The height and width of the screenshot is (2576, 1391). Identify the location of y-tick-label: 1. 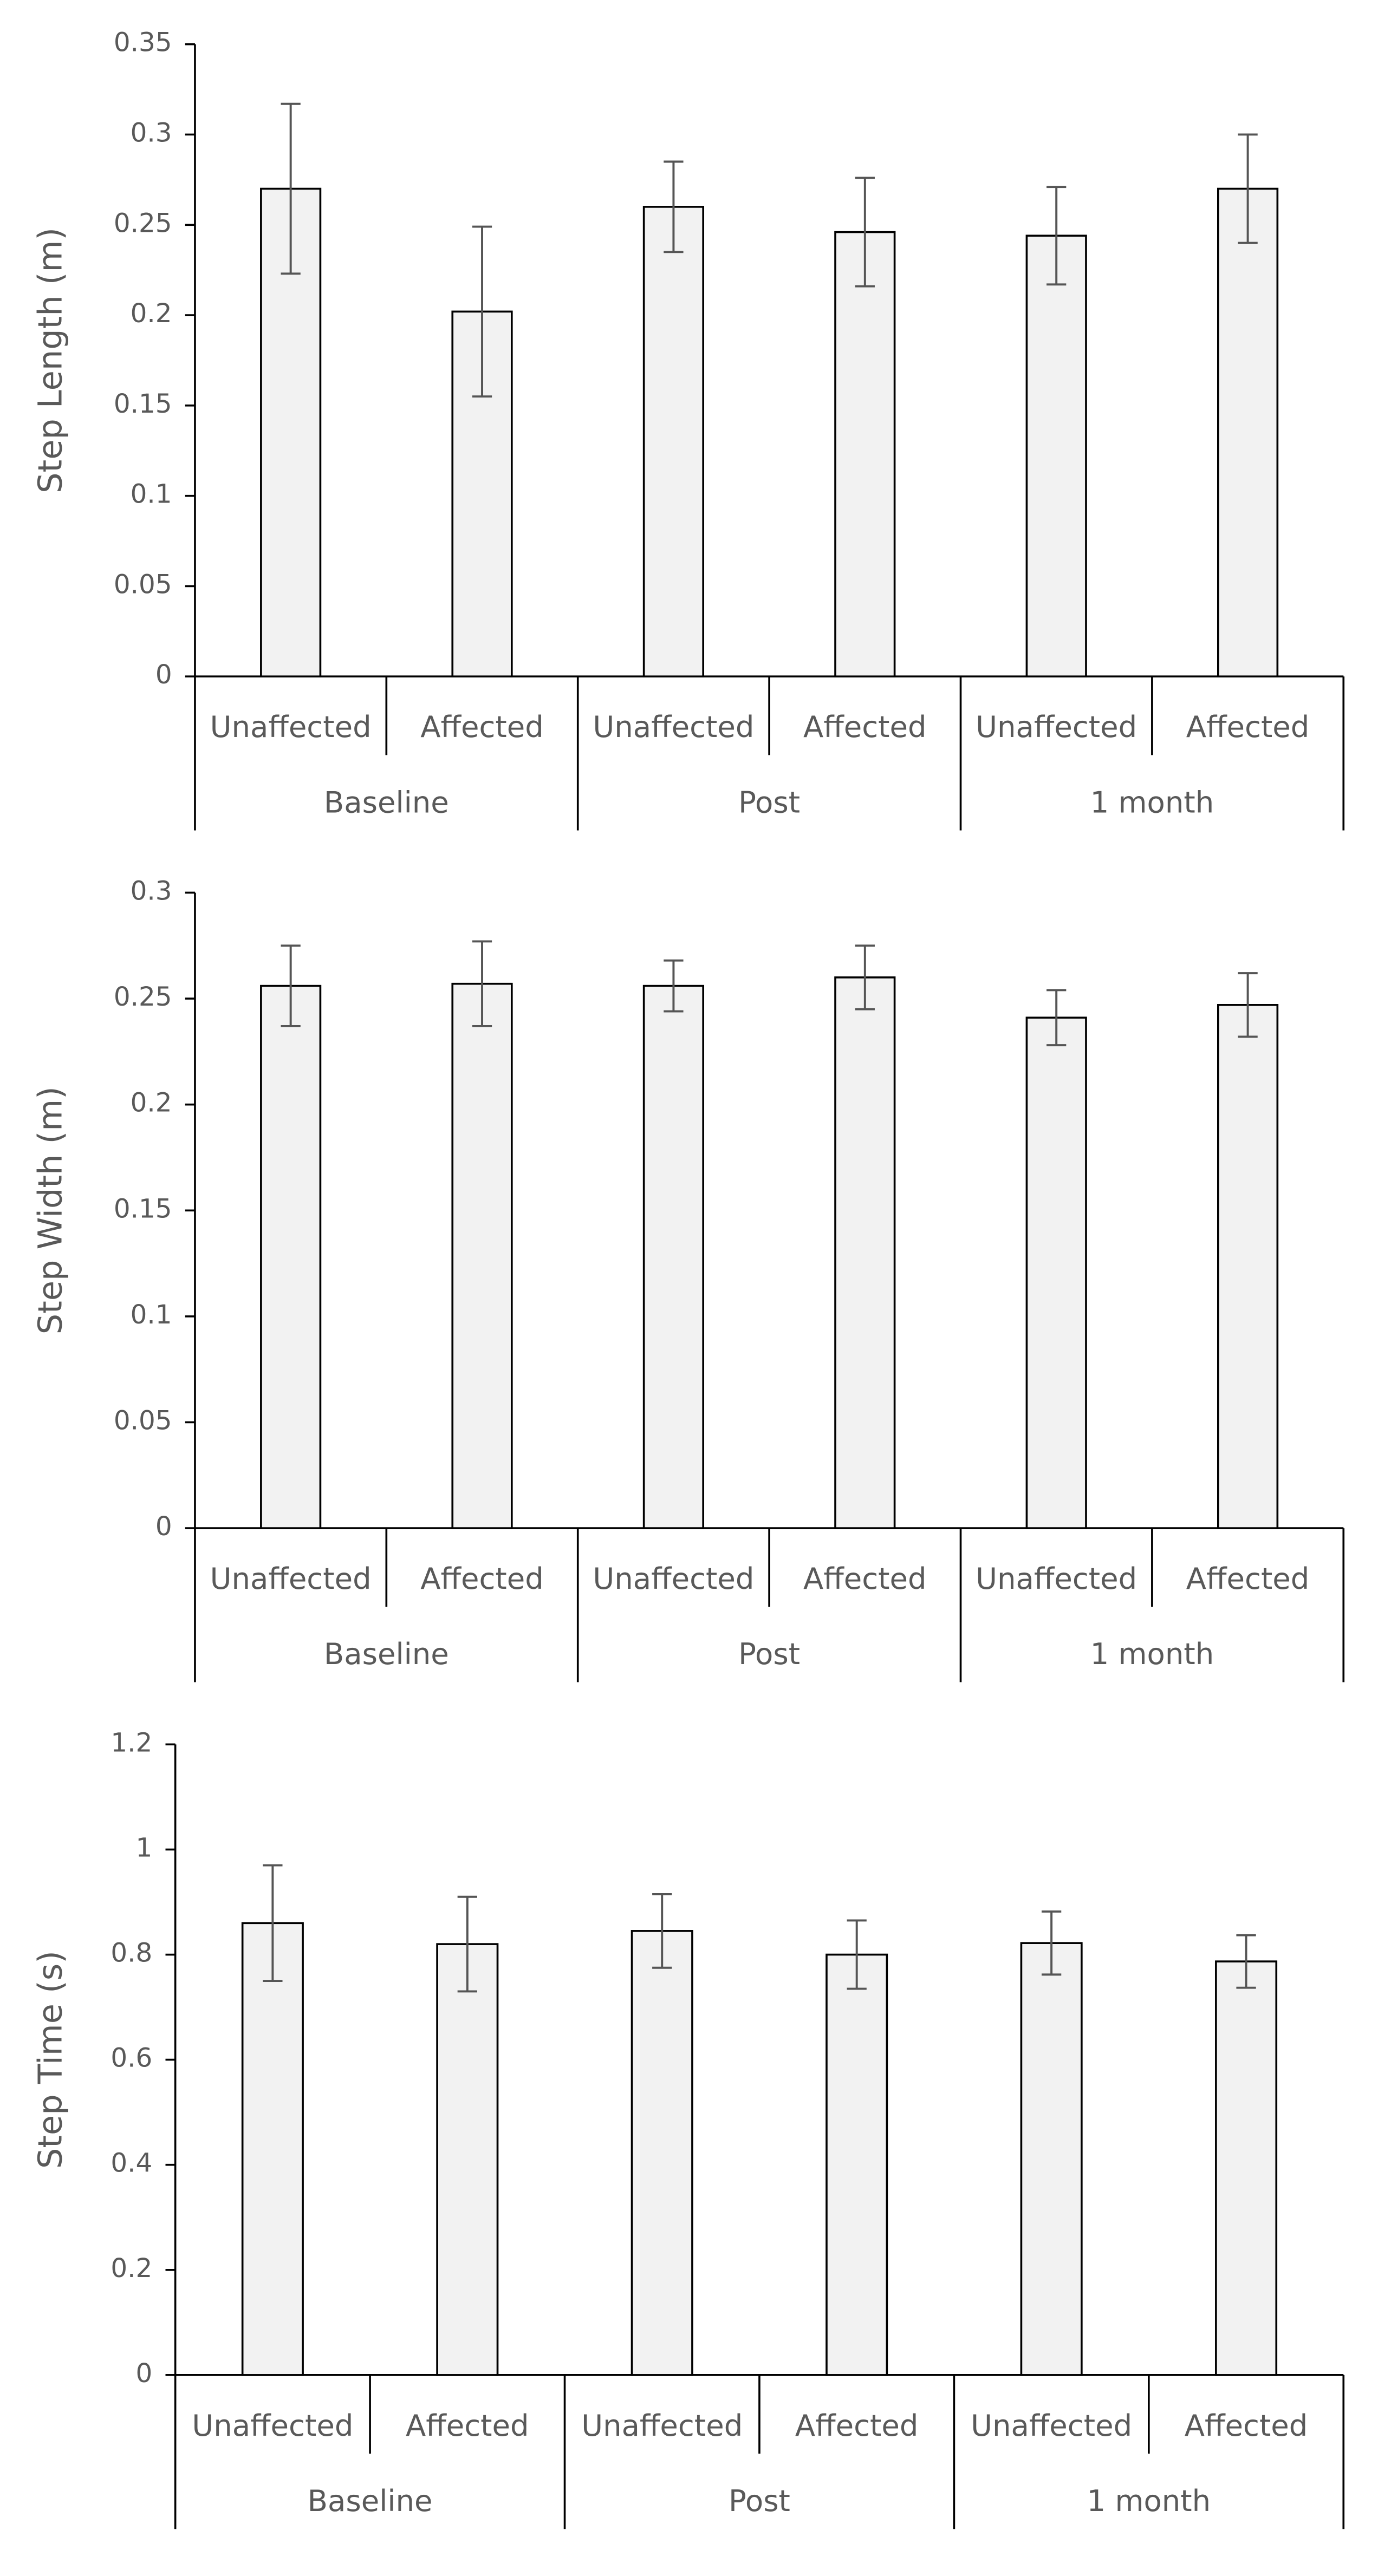
(144, 1847).